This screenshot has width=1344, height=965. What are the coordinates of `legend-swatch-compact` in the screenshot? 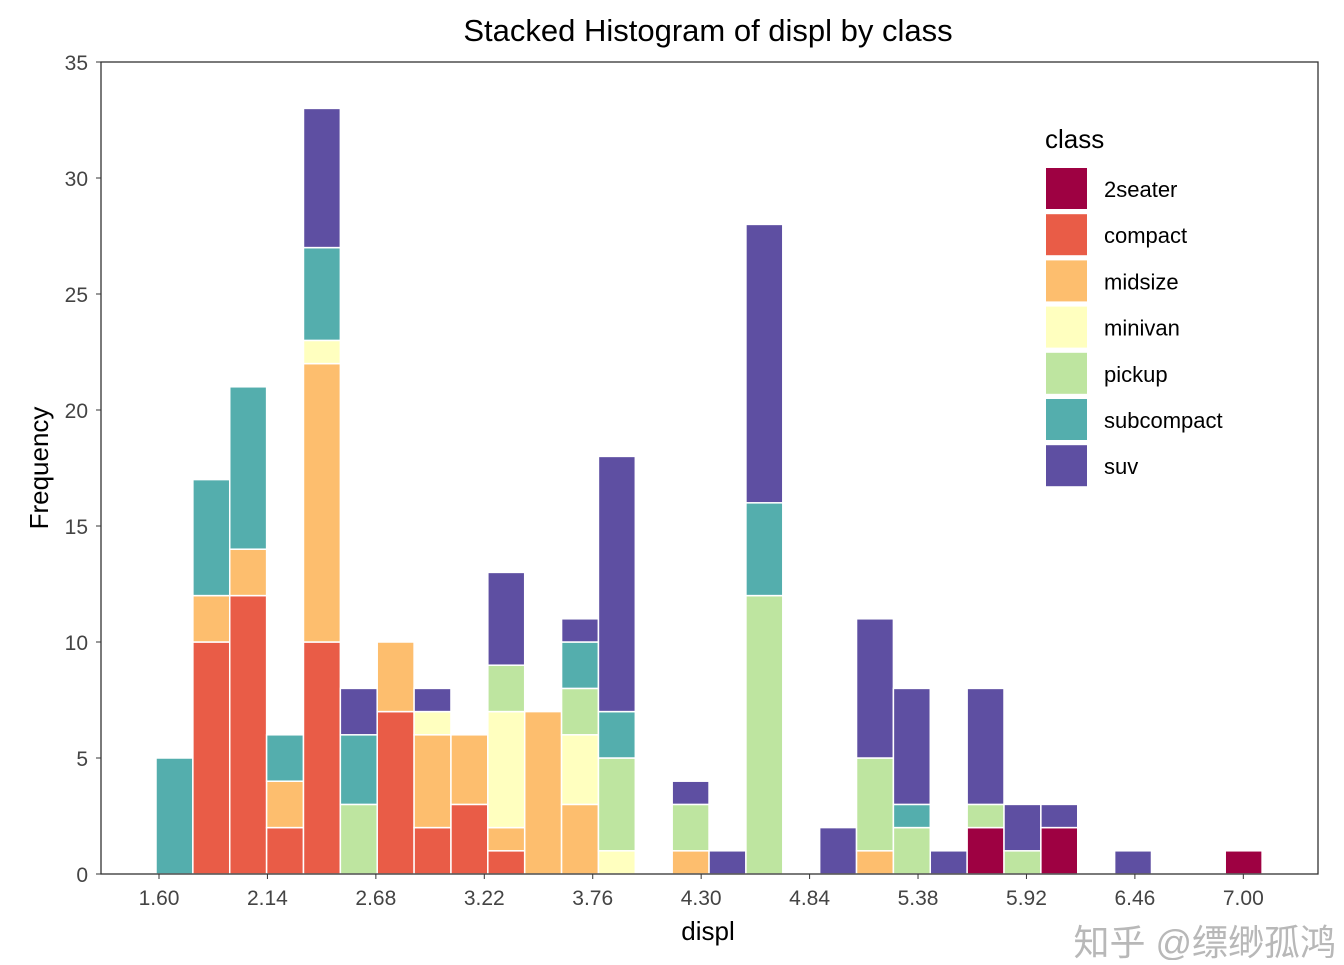 It's located at (1066, 235).